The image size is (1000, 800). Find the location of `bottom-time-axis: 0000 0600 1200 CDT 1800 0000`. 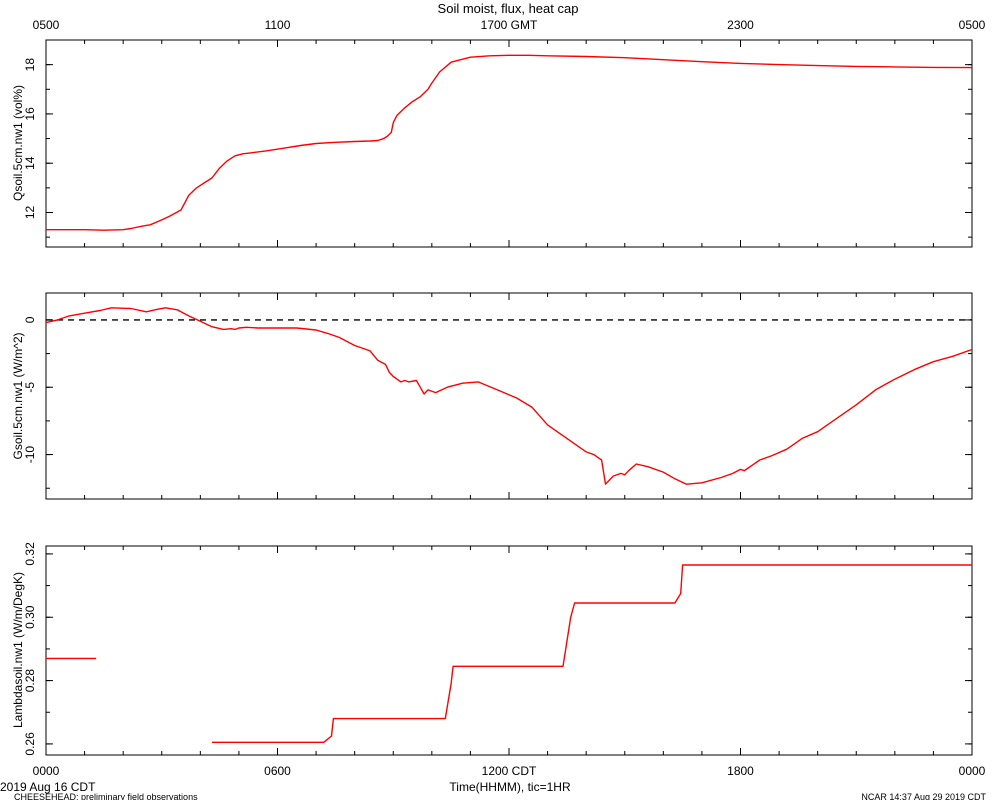

bottom-time-axis: 0000 0600 1200 CDT 1800 0000 is located at coordinates (509, 771).